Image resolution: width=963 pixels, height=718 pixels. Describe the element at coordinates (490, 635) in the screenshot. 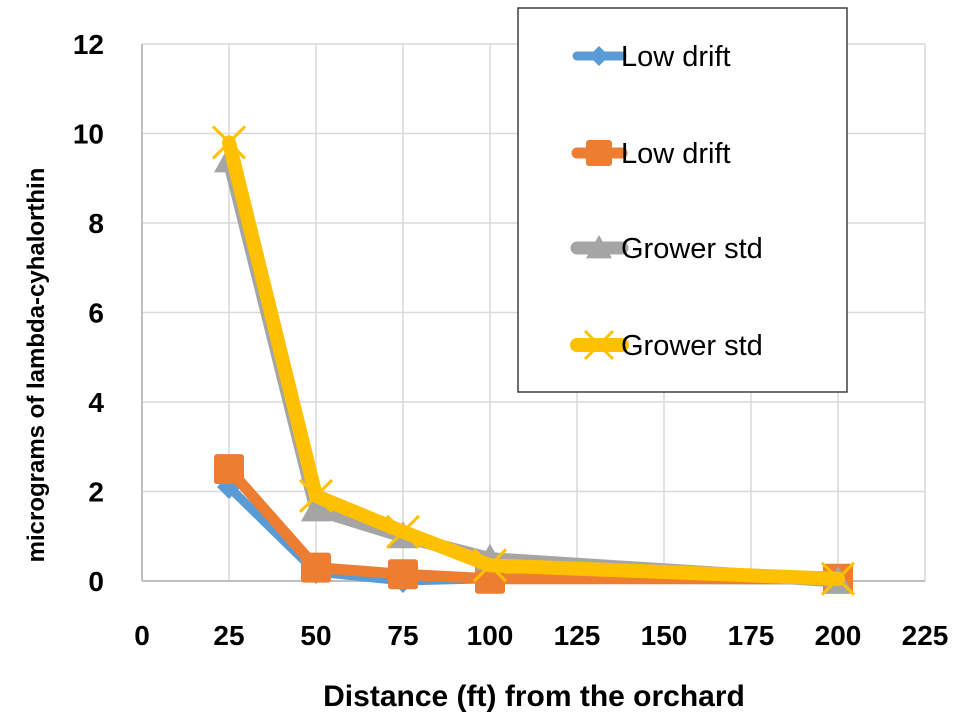

I see `x-tick-label: 100` at that location.